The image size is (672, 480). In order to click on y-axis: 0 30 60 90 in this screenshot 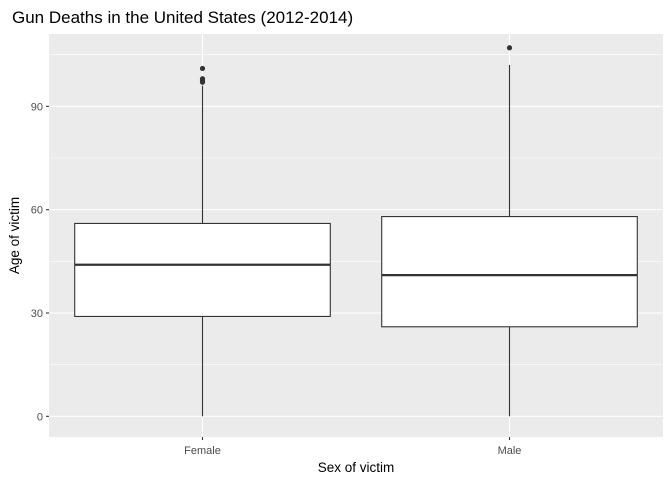, I will do `click(40, 262)`.